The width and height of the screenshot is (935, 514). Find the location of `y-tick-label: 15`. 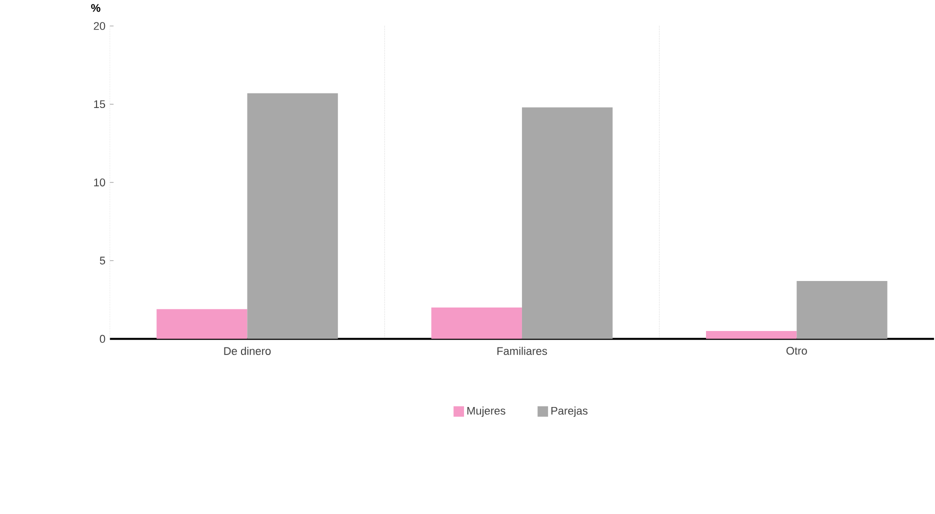

y-tick-label: 15 is located at coordinates (100, 104).